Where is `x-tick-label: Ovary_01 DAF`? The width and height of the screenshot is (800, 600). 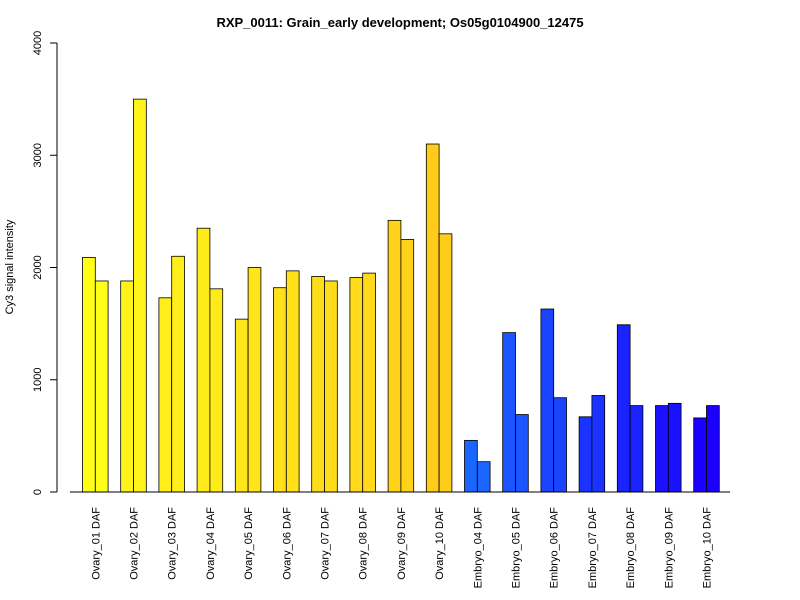
x-tick-label: Ovary_01 DAF is located at coordinates (96, 543).